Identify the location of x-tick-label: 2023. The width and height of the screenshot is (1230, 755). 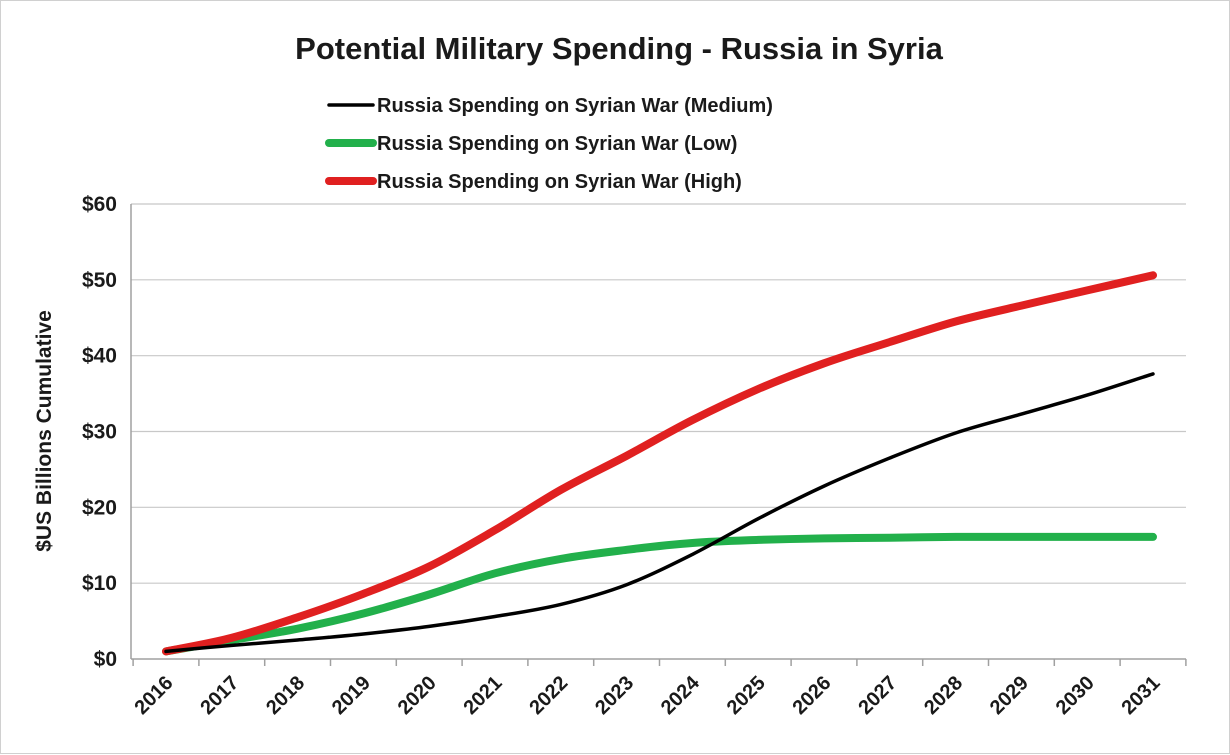
(614, 695).